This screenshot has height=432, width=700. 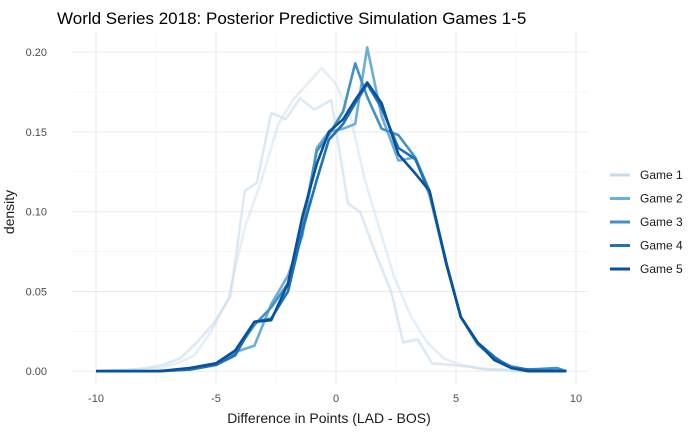 I want to click on x-tick-label: 0, so click(x=336, y=399).